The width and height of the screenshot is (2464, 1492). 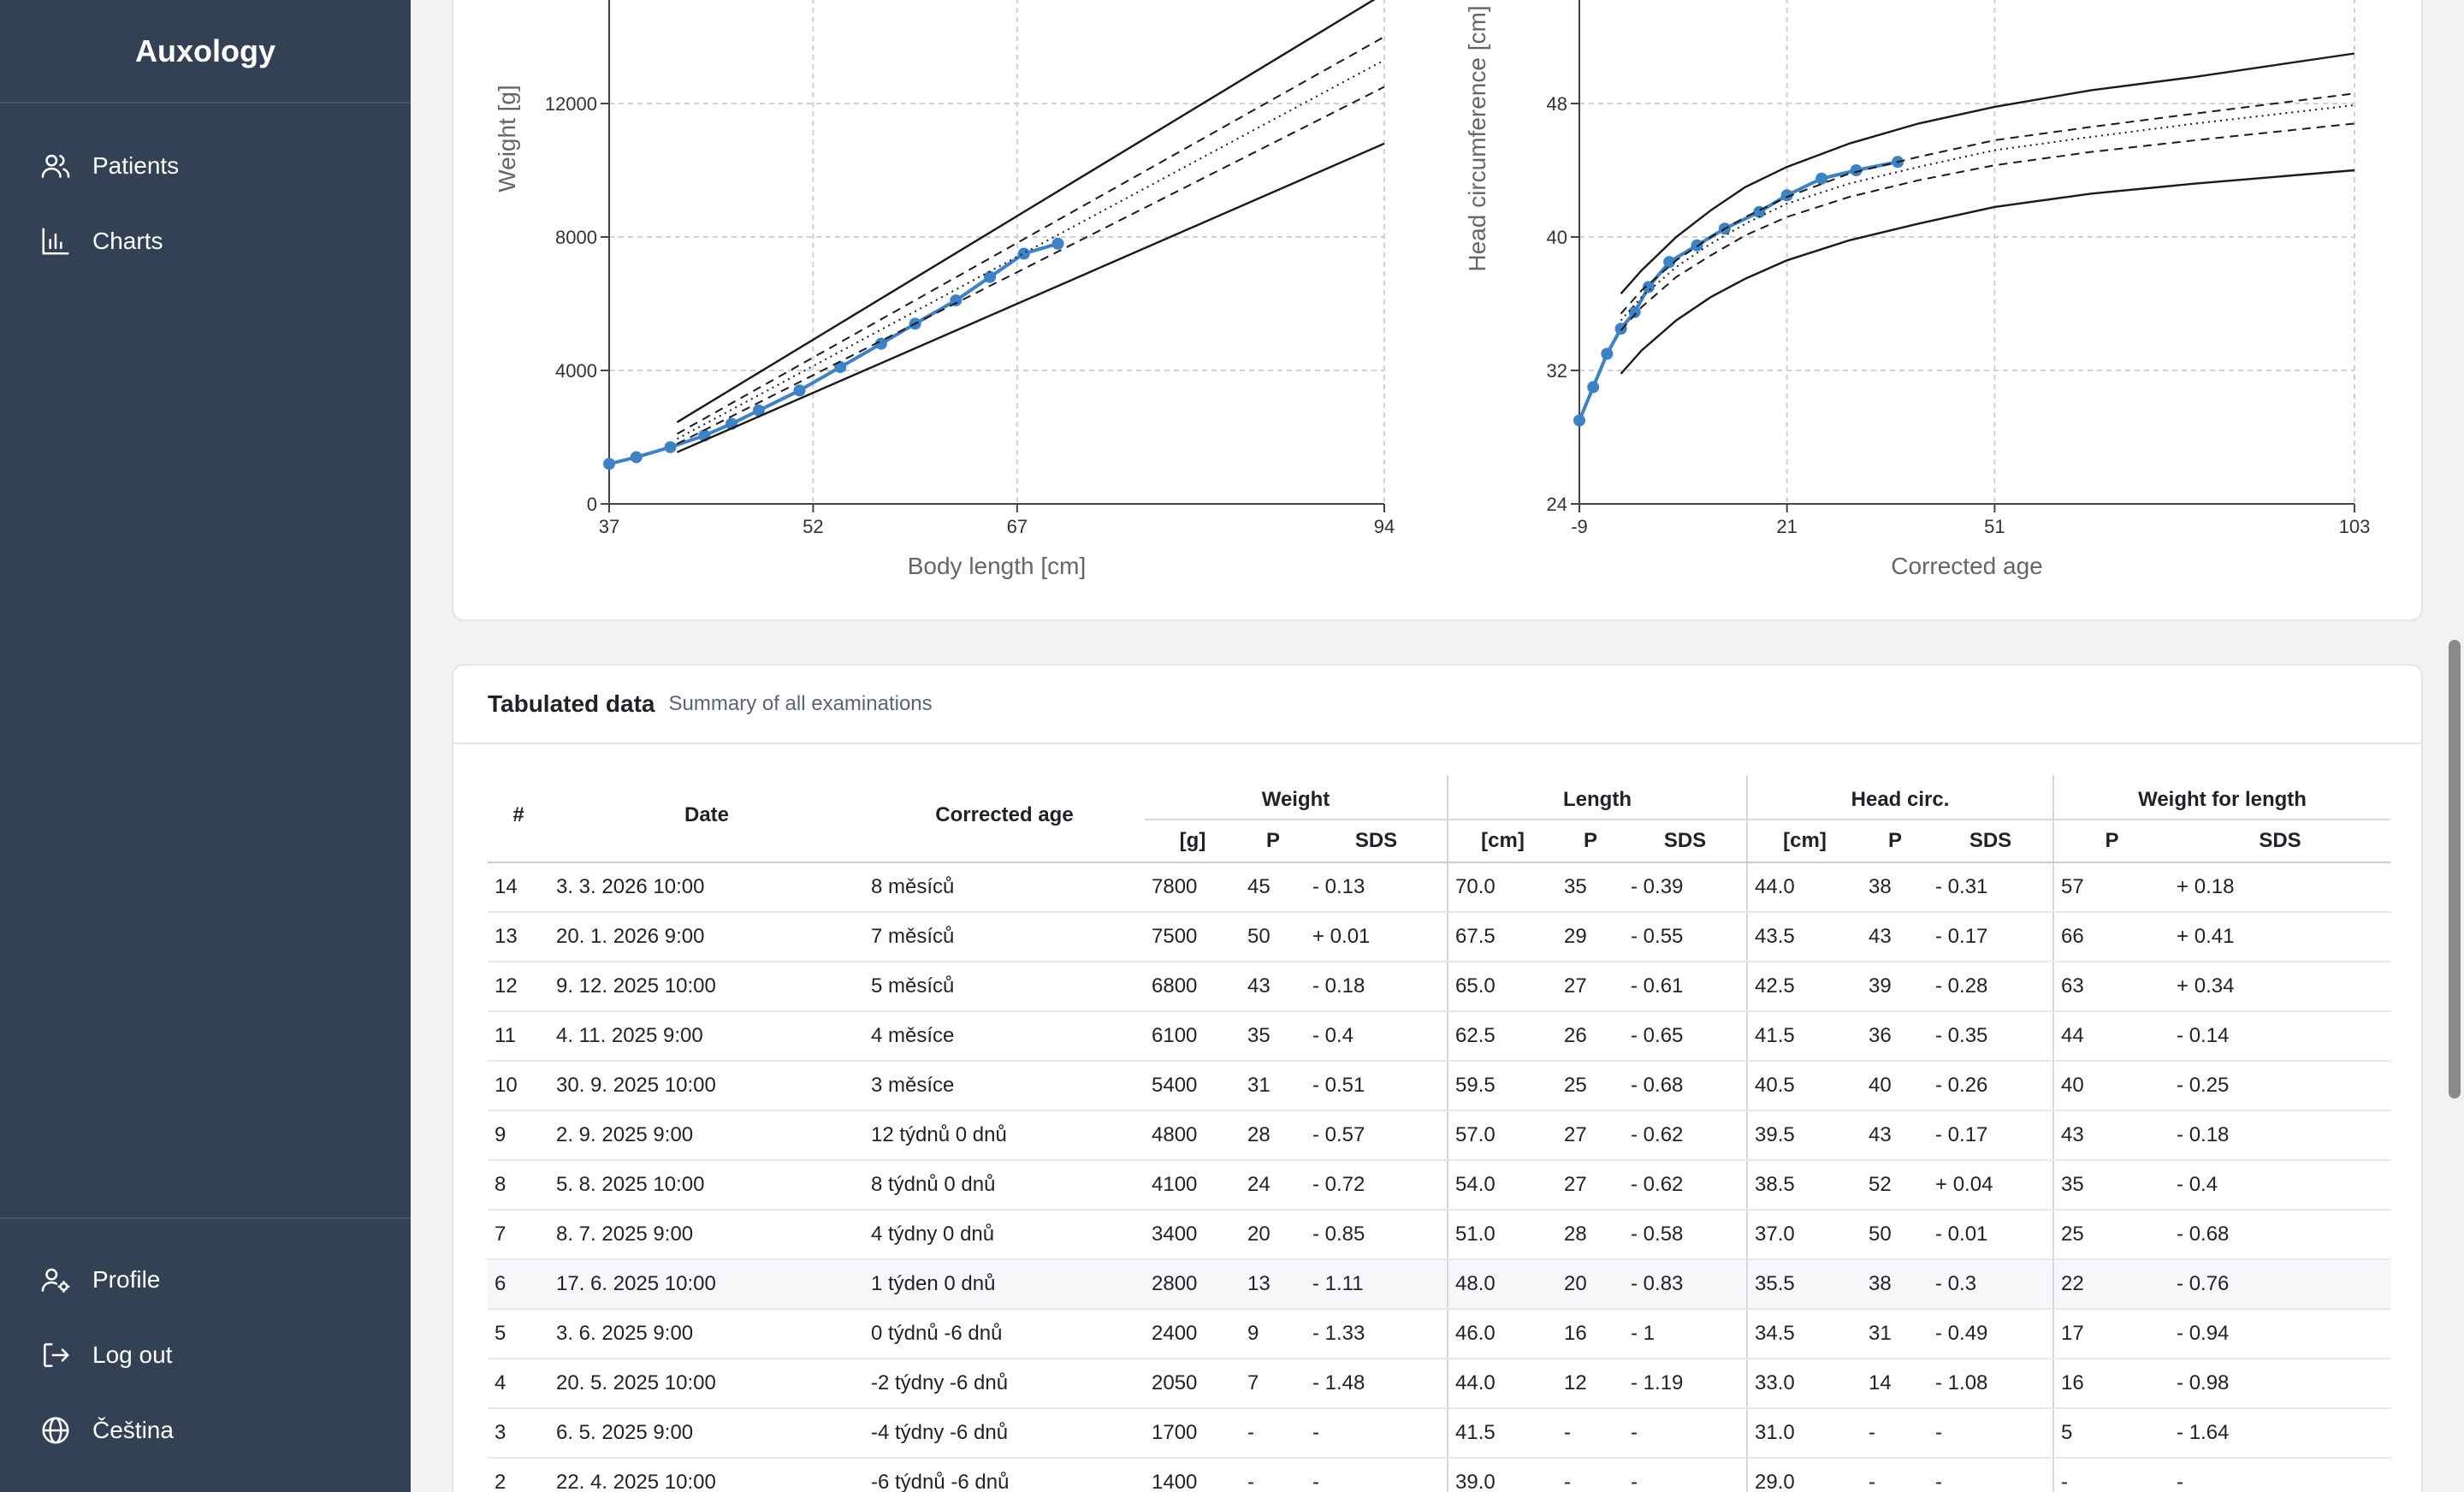 I want to click on table-cell: 14, so click(x=1895, y=1384).